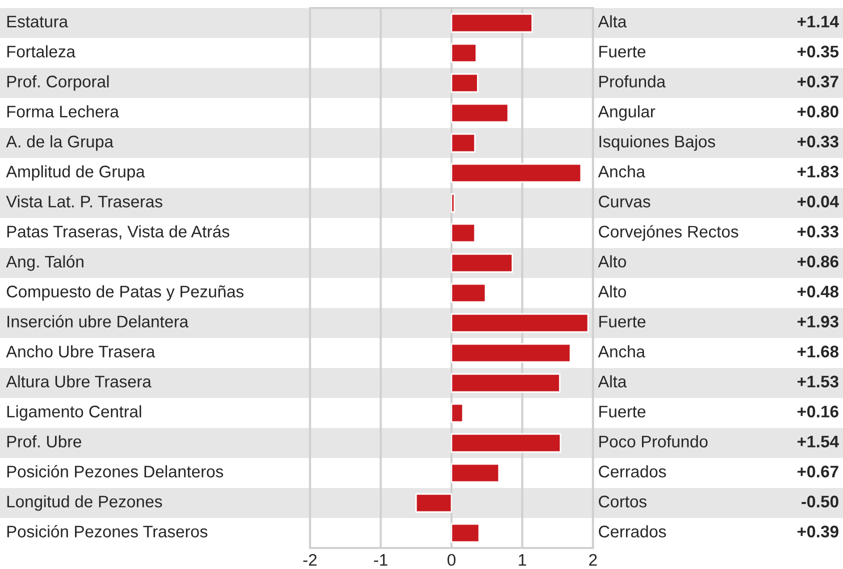  Describe the element at coordinates (98, 321) in the screenshot. I see `y-tick-label: Inserción ubre Delantera` at that location.